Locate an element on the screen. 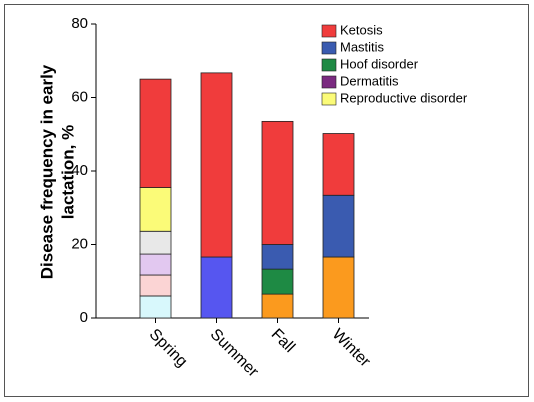  legend-label: Reproductive disorder is located at coordinates (404, 97).